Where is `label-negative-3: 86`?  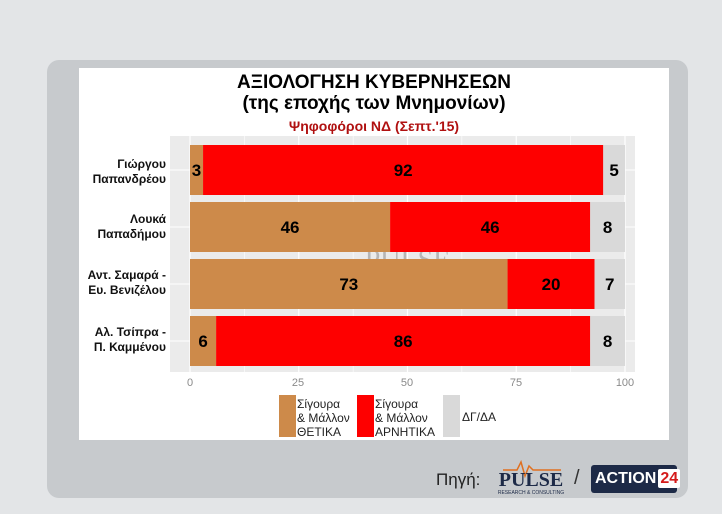
label-negative-3: 86 is located at coordinates (403, 341).